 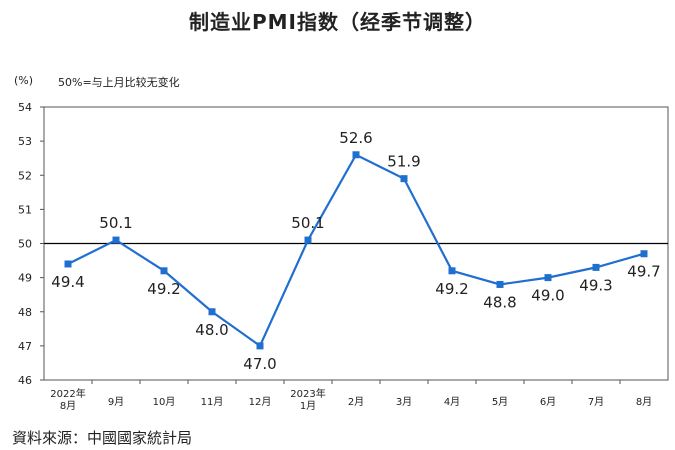 What do you see at coordinates (596, 402) in the screenshot?
I see `x-tick-label: 7月` at bounding box center [596, 402].